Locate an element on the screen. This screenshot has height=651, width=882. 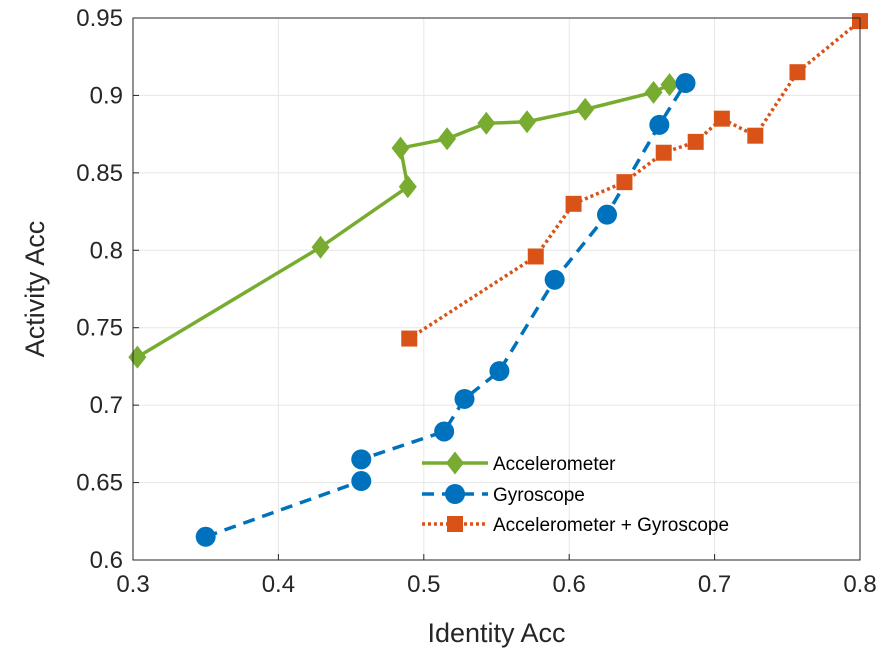
y-tick-label: 0.6 is located at coordinates (106, 560).